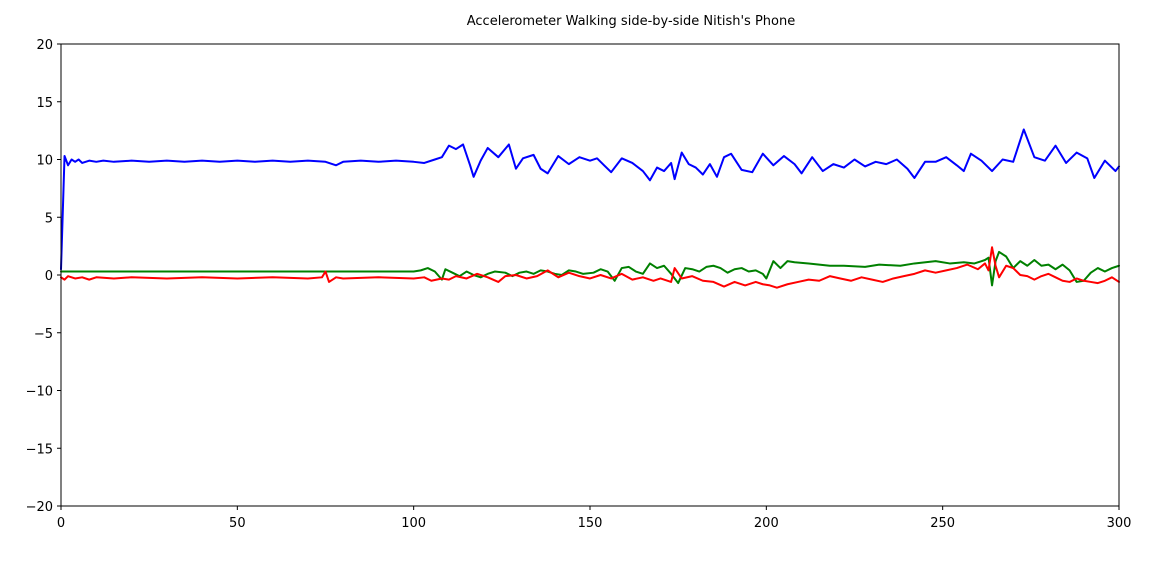  What do you see at coordinates (1119, 523) in the screenshot?
I see `x-tick-label: 300` at bounding box center [1119, 523].